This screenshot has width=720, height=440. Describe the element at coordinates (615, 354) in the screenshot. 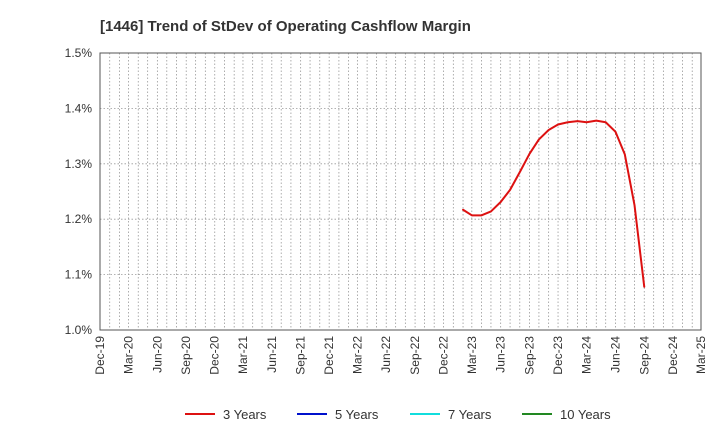

I see `x-tick-label: Jun-24` at that location.